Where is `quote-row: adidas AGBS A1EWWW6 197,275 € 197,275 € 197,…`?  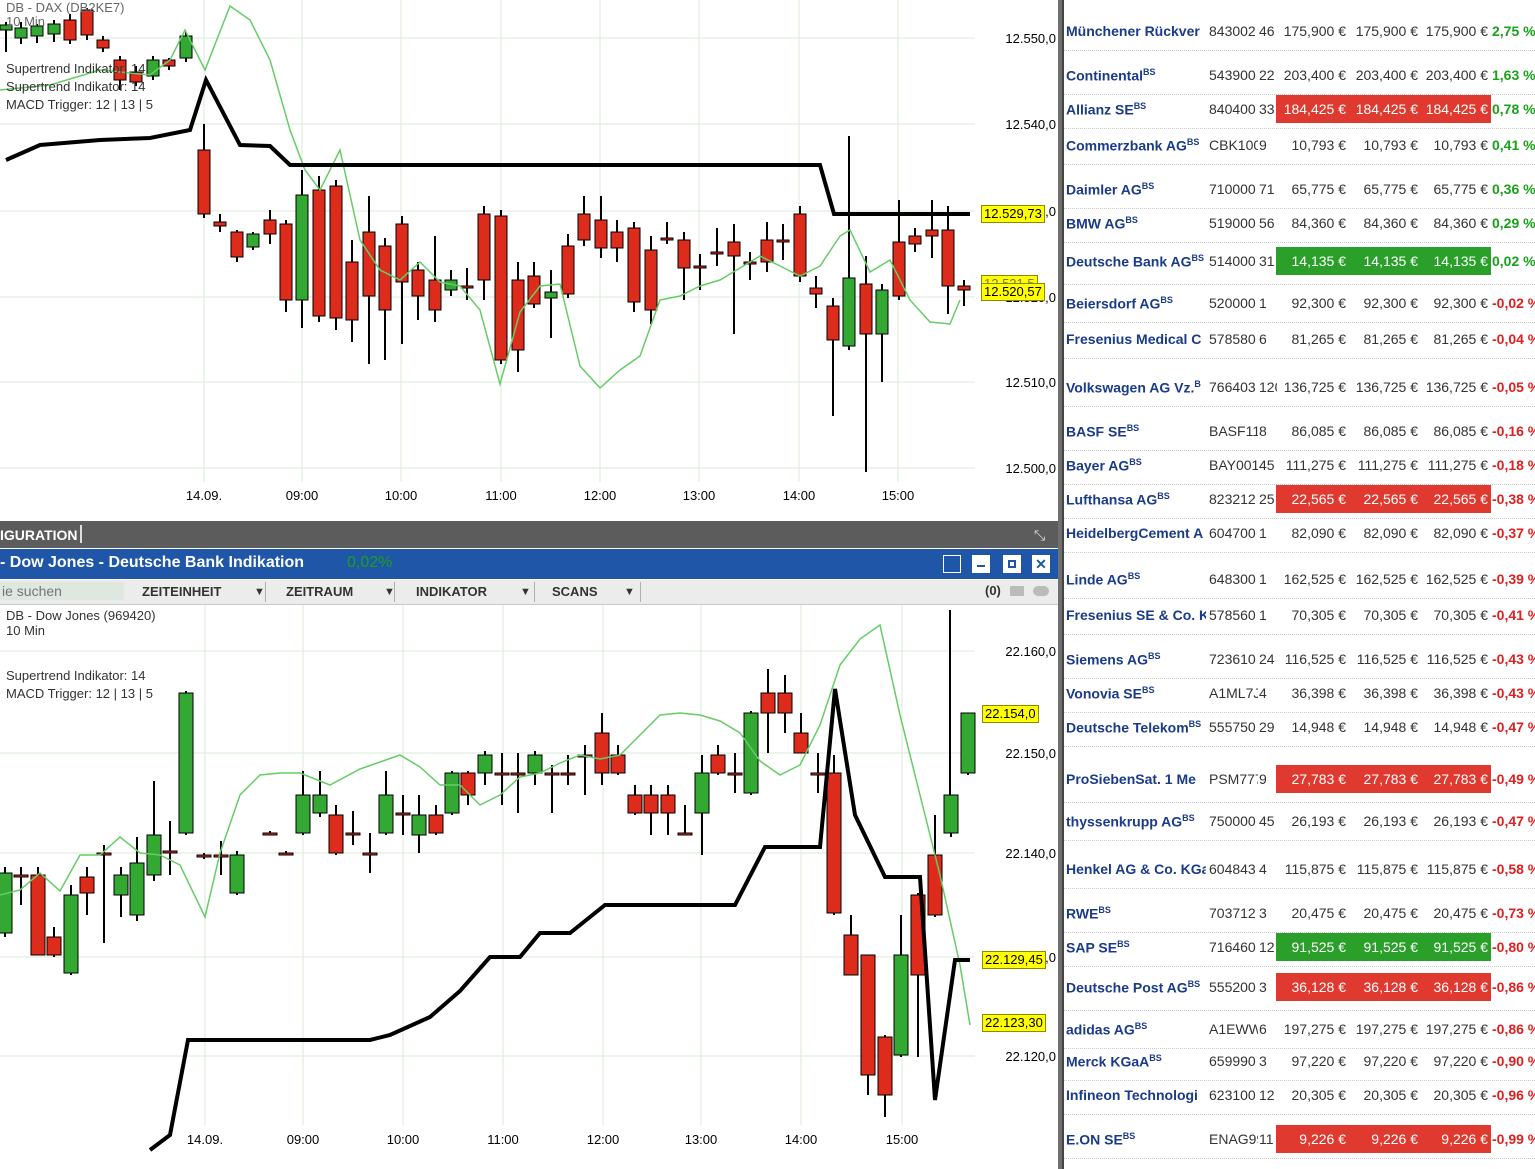
quote-row: adidas AGBS A1EWWW6 197,275 € 197,275 € 197,… is located at coordinates (1299, 1029).